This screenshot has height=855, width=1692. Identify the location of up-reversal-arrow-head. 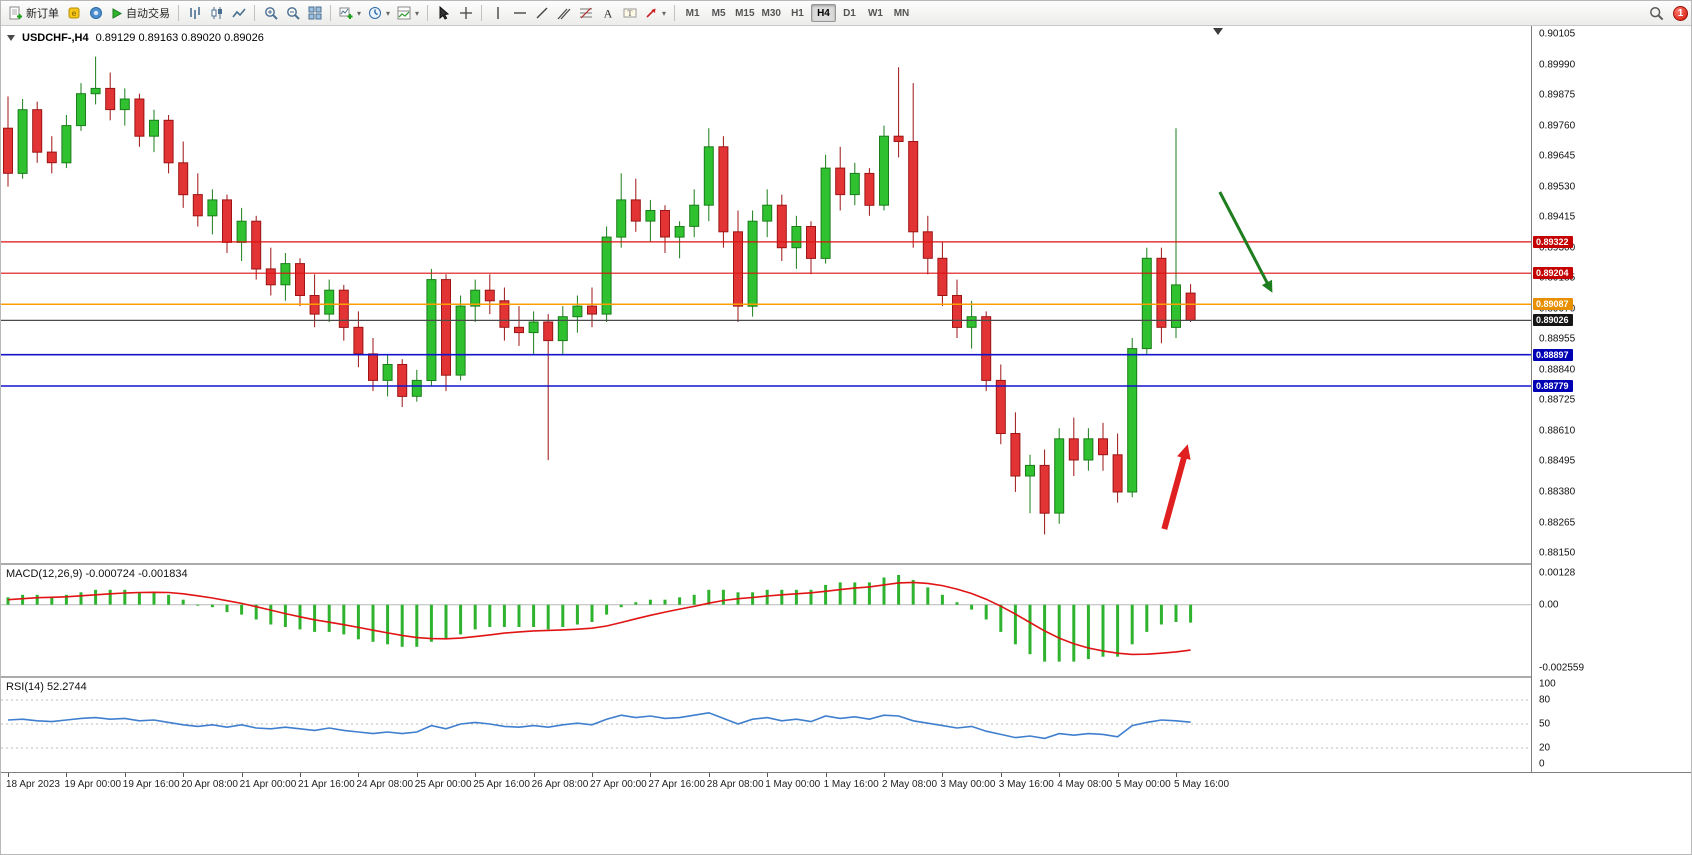
(1184, 452).